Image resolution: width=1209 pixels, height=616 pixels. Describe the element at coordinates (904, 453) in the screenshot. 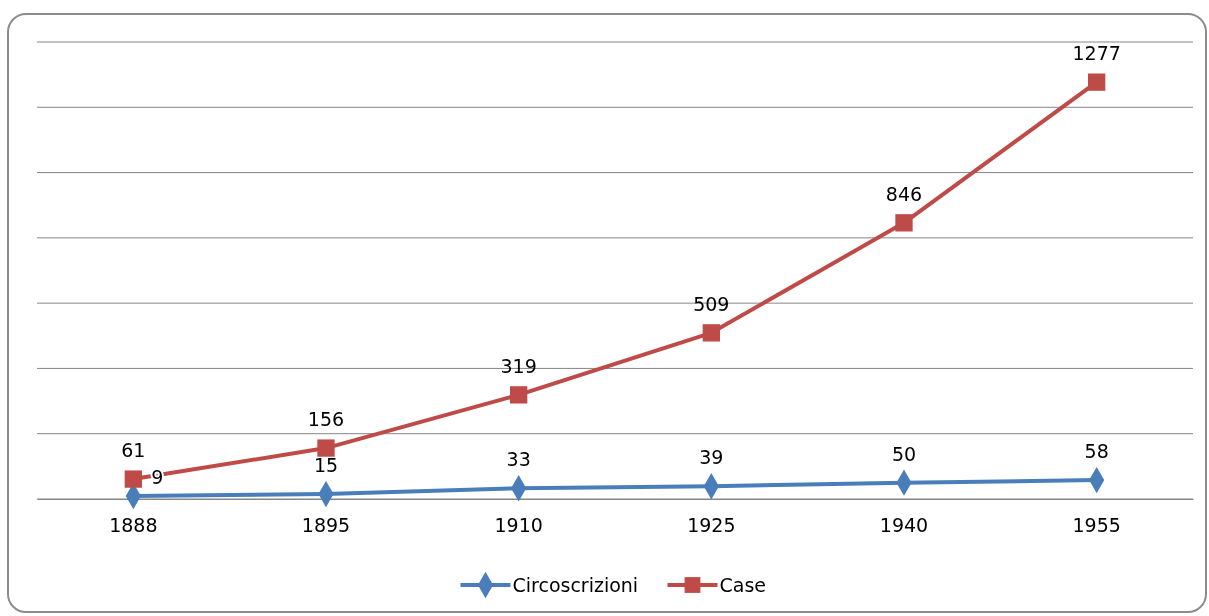

I see `data-label: 50` at that location.